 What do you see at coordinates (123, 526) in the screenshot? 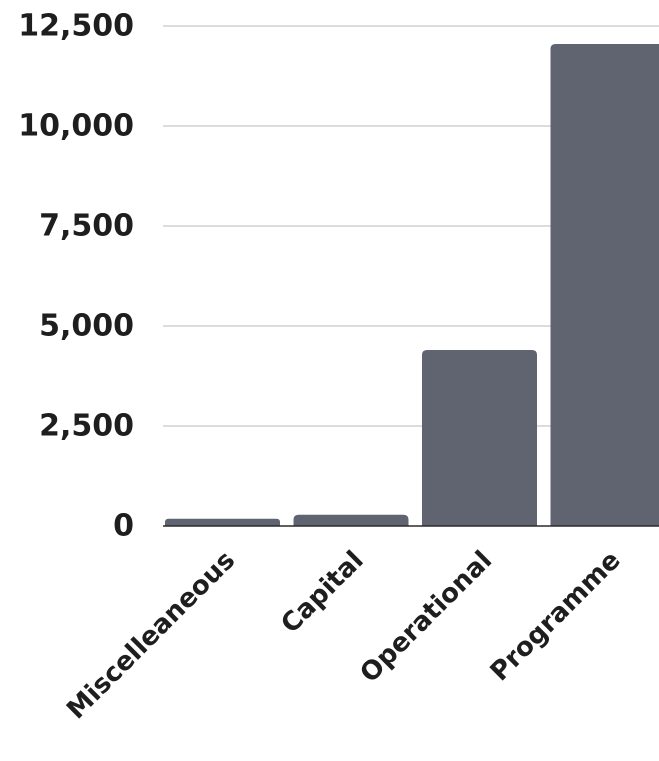
I see `y-tick-label: 0` at bounding box center [123, 526].